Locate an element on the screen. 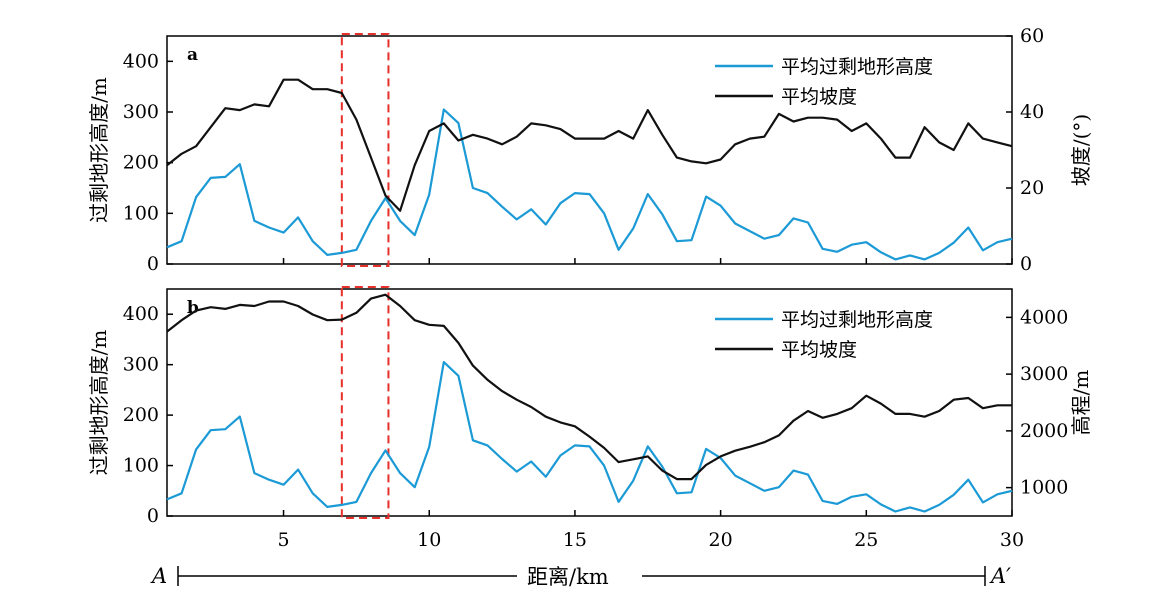 The height and width of the screenshot is (603, 1153). profile-line: A 距离/km A′ is located at coordinates (580, 576).